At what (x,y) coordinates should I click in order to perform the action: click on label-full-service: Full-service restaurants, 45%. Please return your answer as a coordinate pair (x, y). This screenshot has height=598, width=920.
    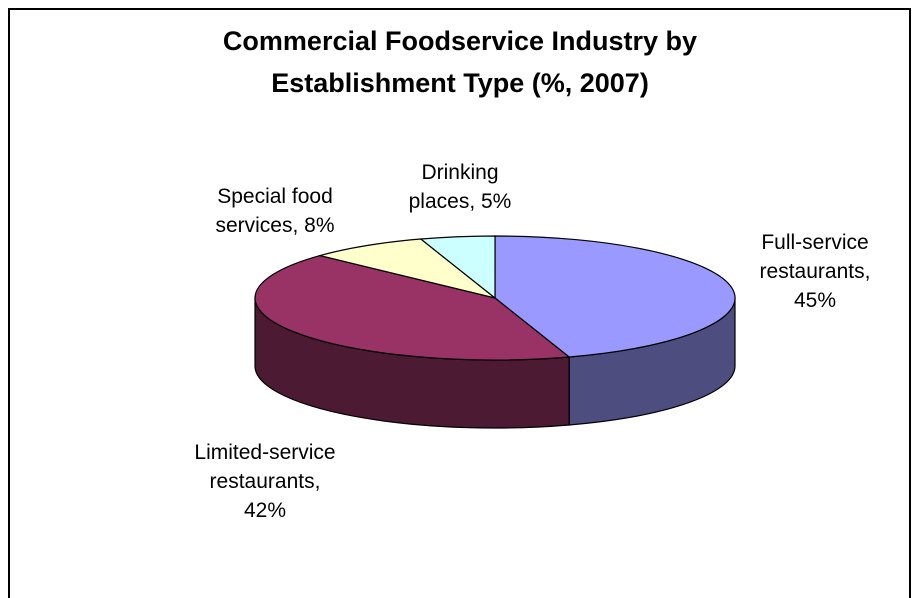
    Looking at the image, I should click on (815, 271).